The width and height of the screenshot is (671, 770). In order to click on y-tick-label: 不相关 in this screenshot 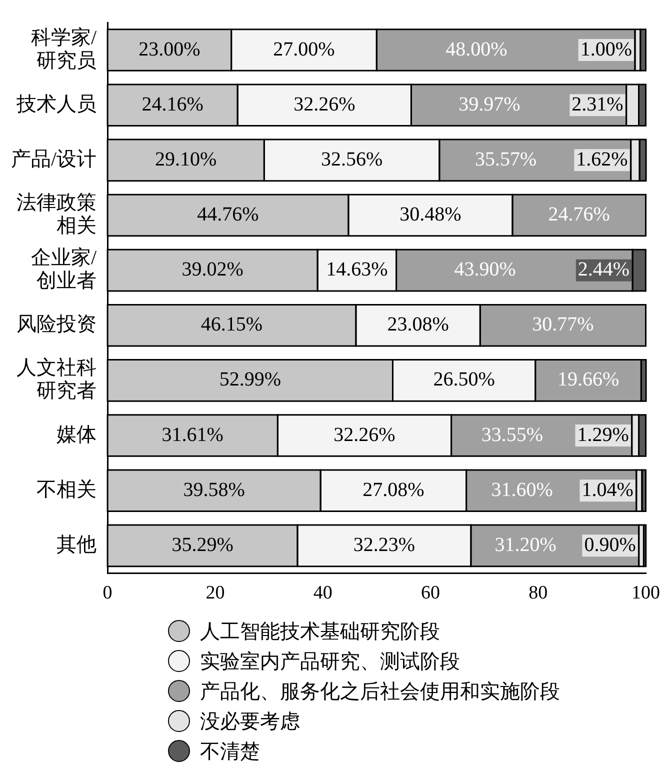, I will do `click(66, 489)`.